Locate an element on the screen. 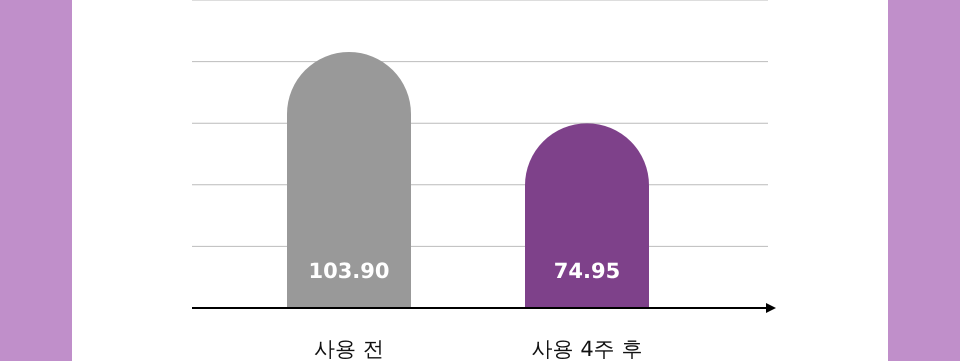 This screenshot has width=960, height=361. data-label: 74.95 is located at coordinates (587, 271).